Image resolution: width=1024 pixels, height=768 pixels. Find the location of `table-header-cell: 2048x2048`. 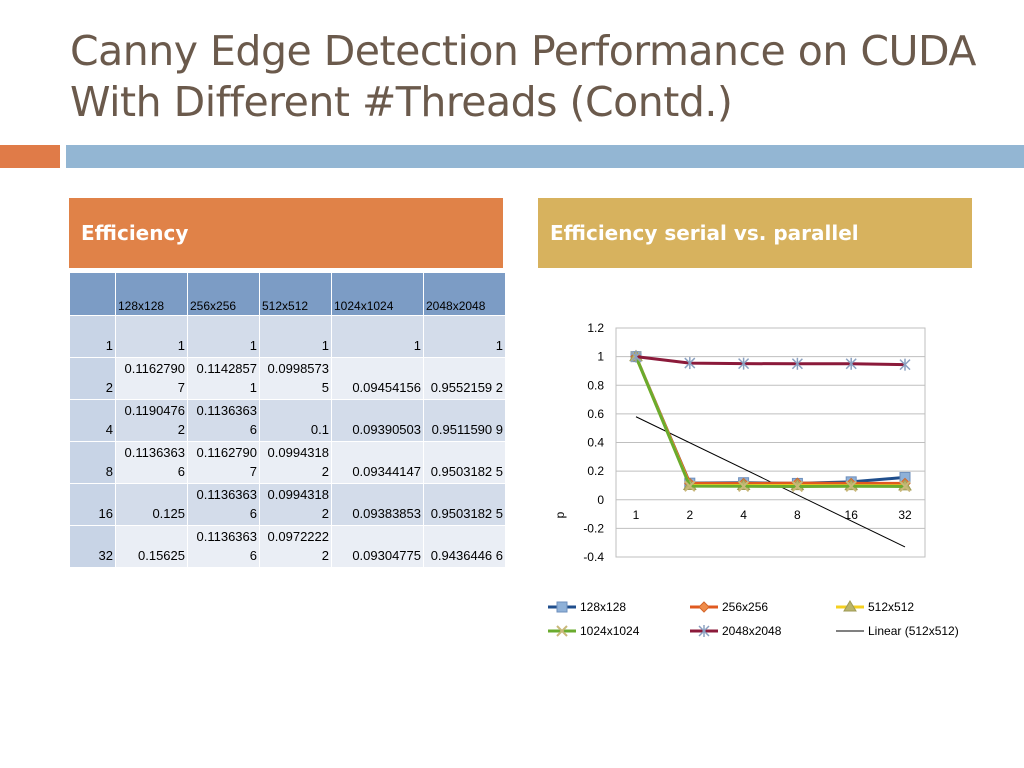

table-header-cell: 2048x2048 is located at coordinates (464, 294).